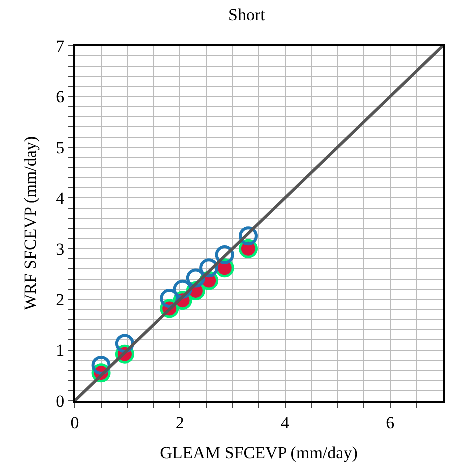 The width and height of the screenshot is (449, 471). Describe the element at coordinates (60, 401) in the screenshot. I see `y-tick-label: 0` at that location.